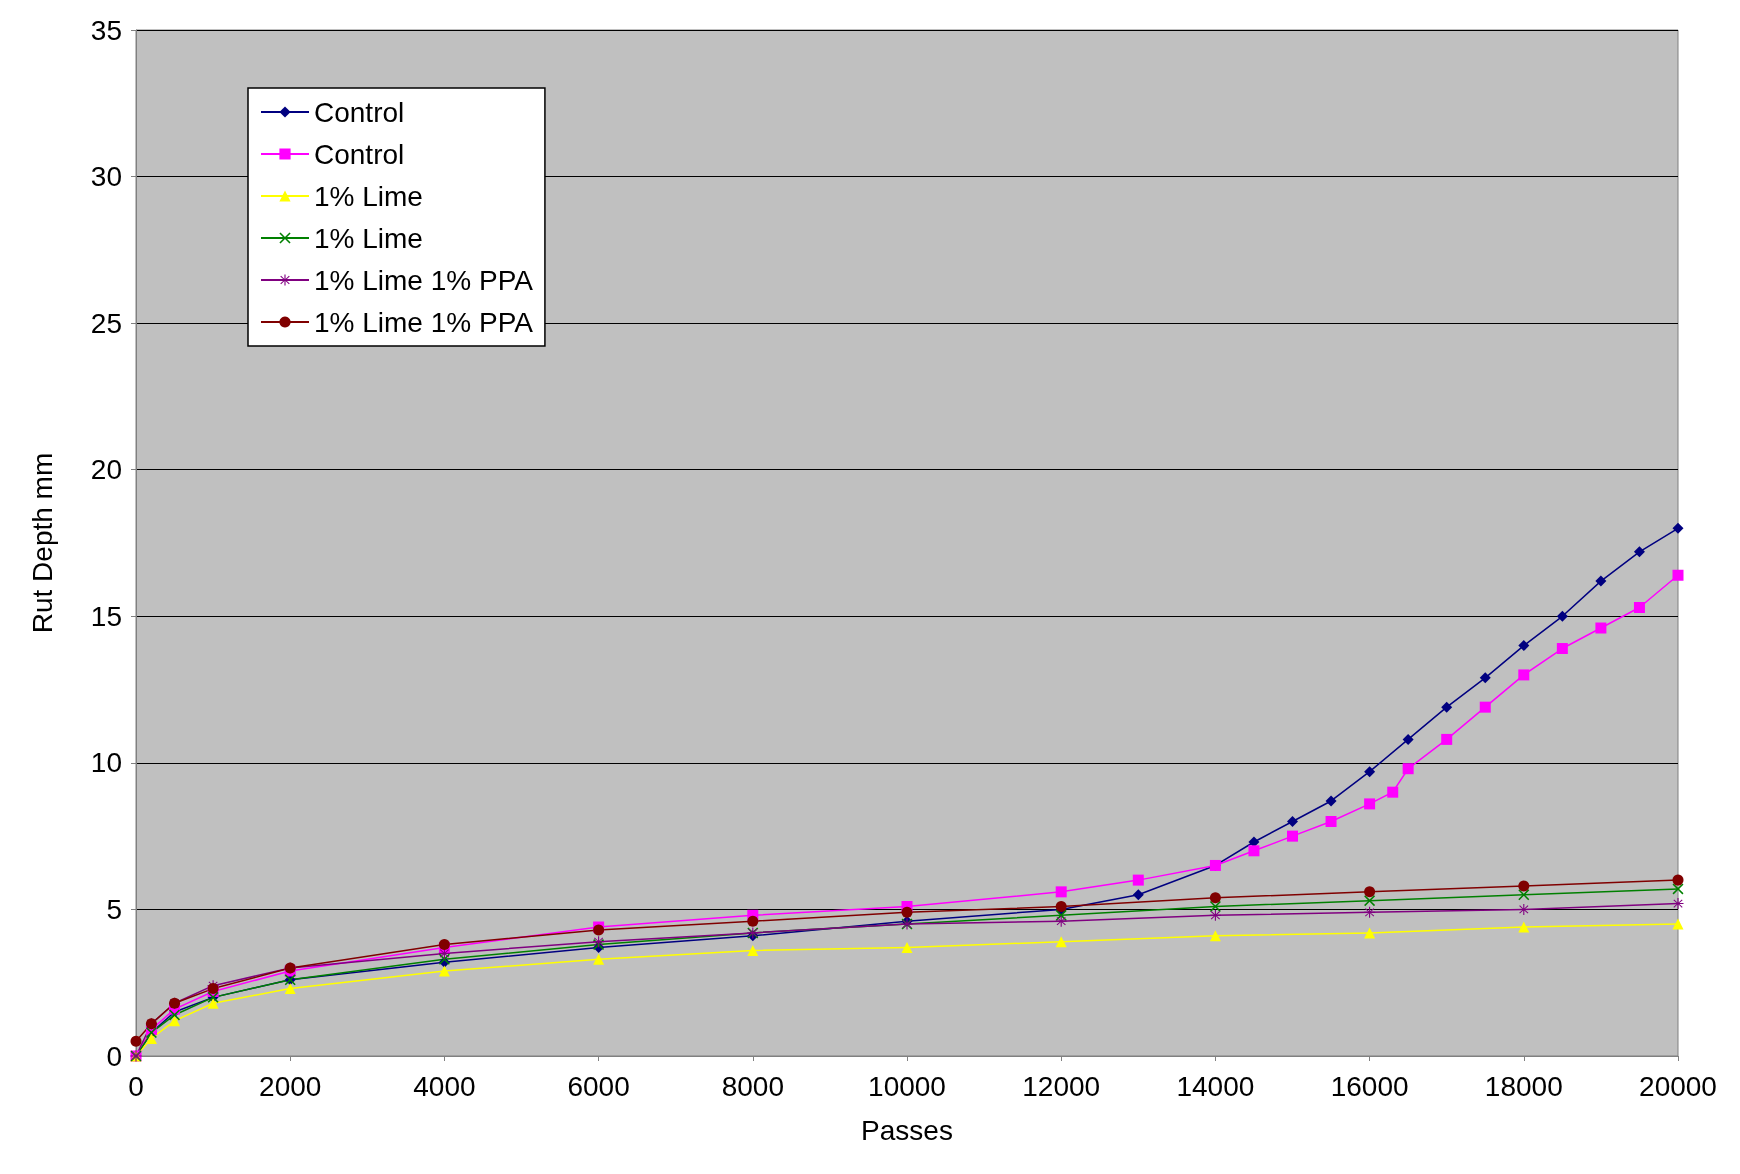 This screenshot has height=1174, width=1740. What do you see at coordinates (907, 1130) in the screenshot?
I see `x-axis-title: Passes` at bounding box center [907, 1130].